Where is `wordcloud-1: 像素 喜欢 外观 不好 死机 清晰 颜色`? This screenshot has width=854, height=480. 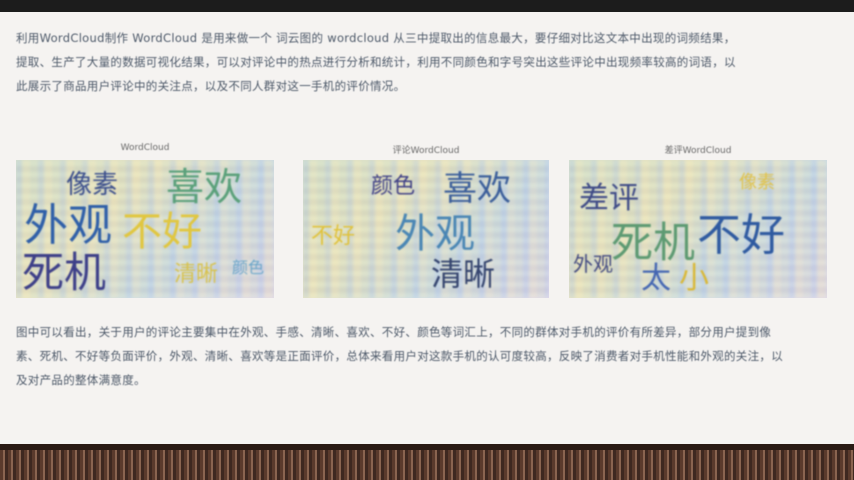 wordcloud-1: 像素 喜欢 外观 不好 死机 清晰 颜色 is located at coordinates (145, 229).